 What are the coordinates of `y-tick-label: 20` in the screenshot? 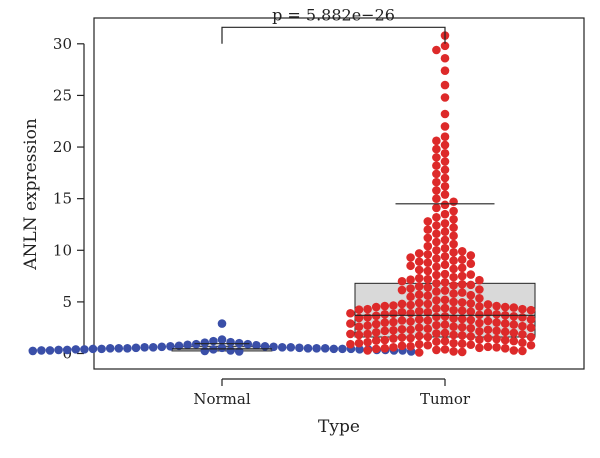 It's located at (62, 147).